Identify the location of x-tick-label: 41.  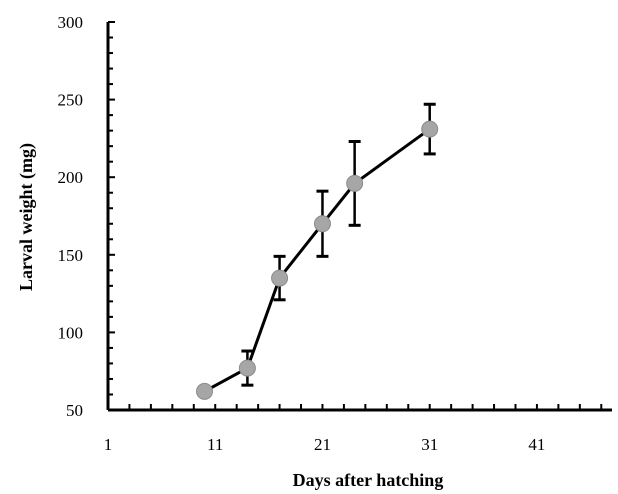
(536, 444).